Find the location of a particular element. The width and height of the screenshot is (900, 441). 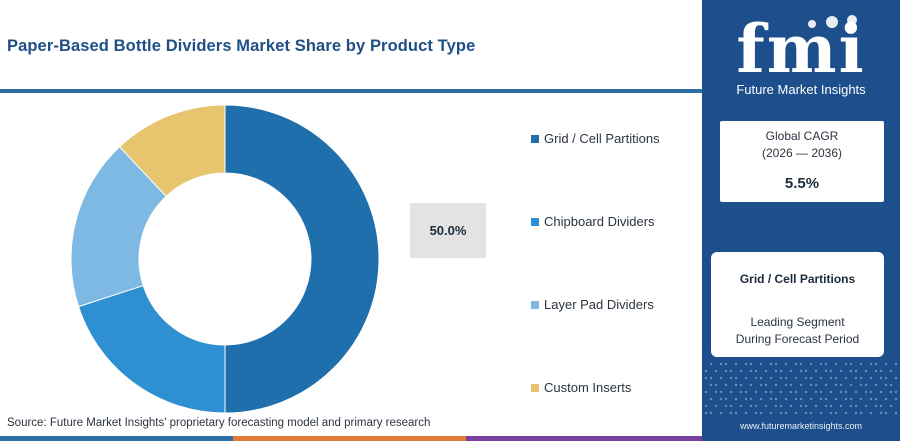

donut-slice-custom-inserts is located at coordinates (172, 151).